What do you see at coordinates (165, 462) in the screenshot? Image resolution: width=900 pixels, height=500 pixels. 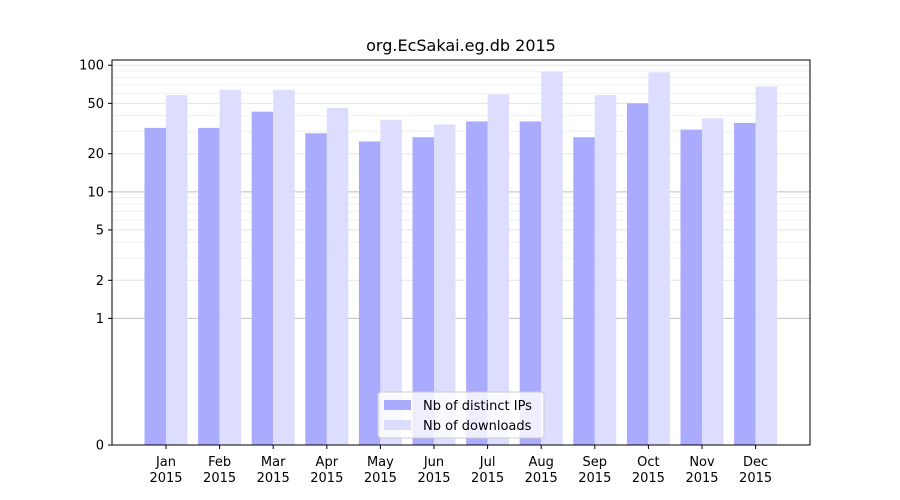 I see `x-tick-label: Jan` at bounding box center [165, 462].